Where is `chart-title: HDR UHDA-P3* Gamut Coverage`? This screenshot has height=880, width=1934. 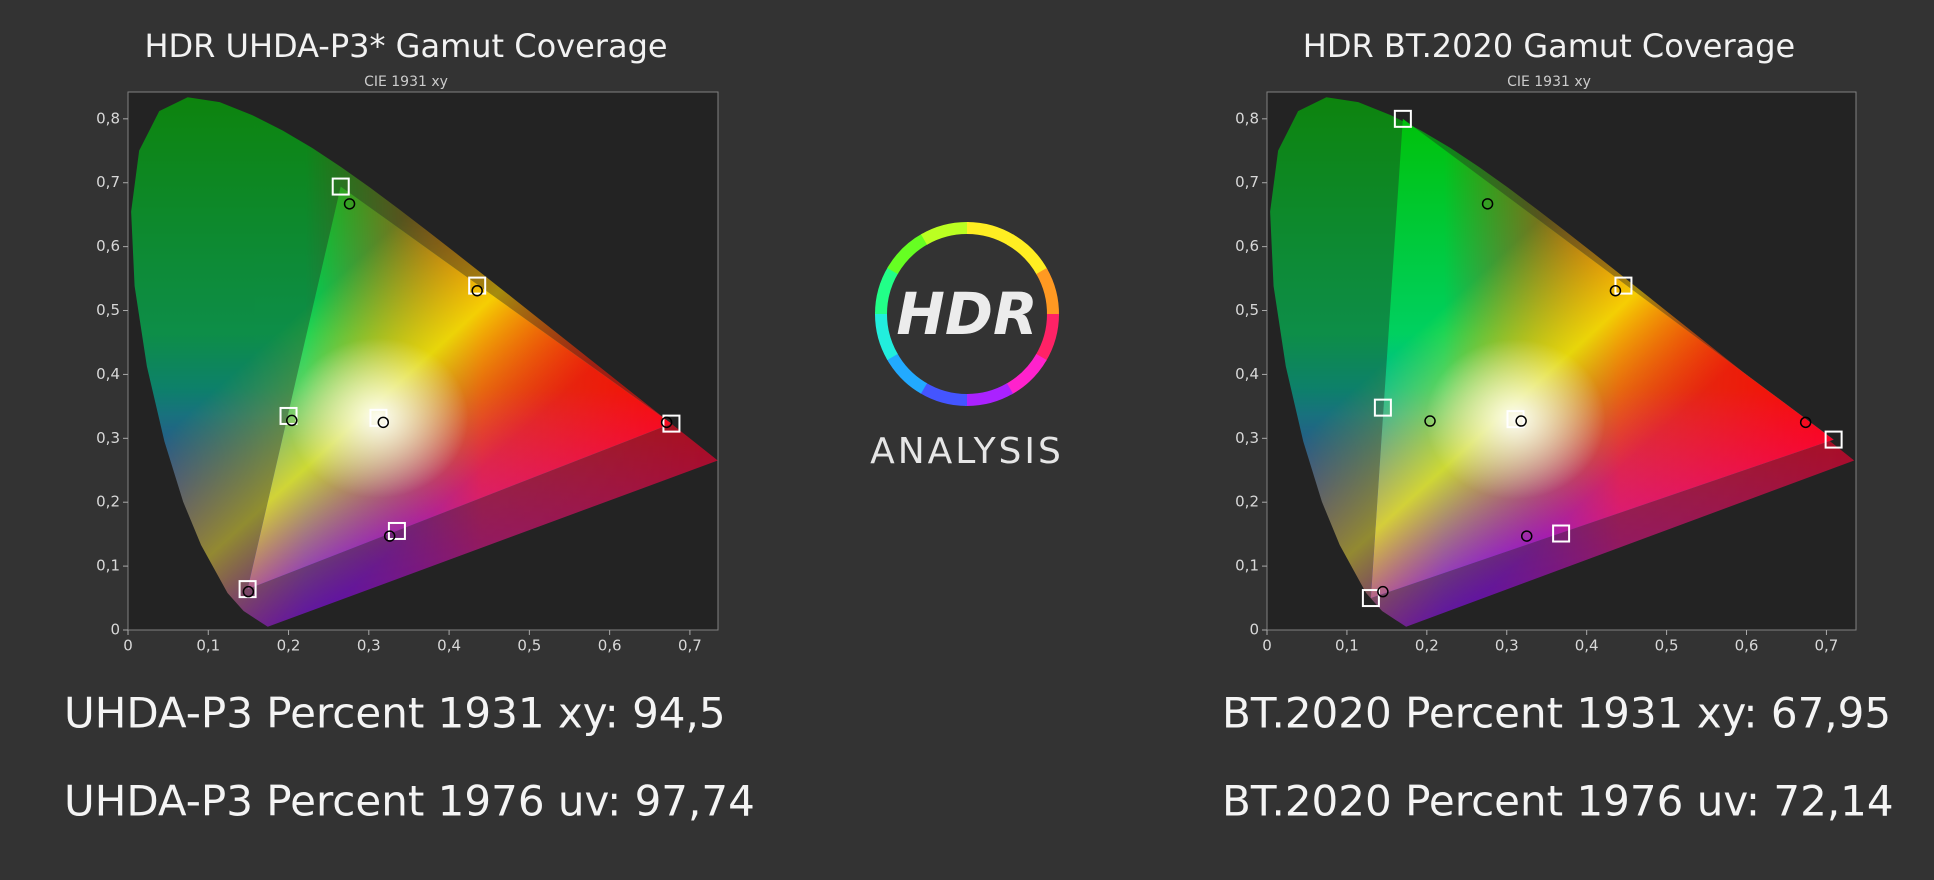
chart-title: HDR UHDA-P3* Gamut Coverage is located at coordinates (405, 46).